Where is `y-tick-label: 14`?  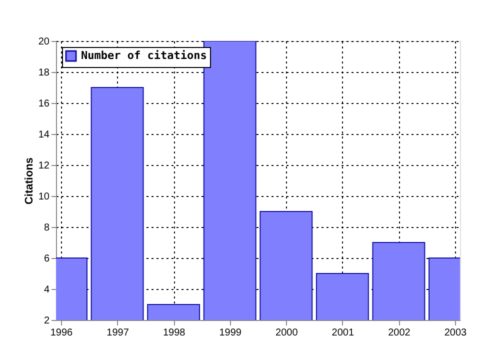
y-tick-label: 14 is located at coordinates (44, 135).